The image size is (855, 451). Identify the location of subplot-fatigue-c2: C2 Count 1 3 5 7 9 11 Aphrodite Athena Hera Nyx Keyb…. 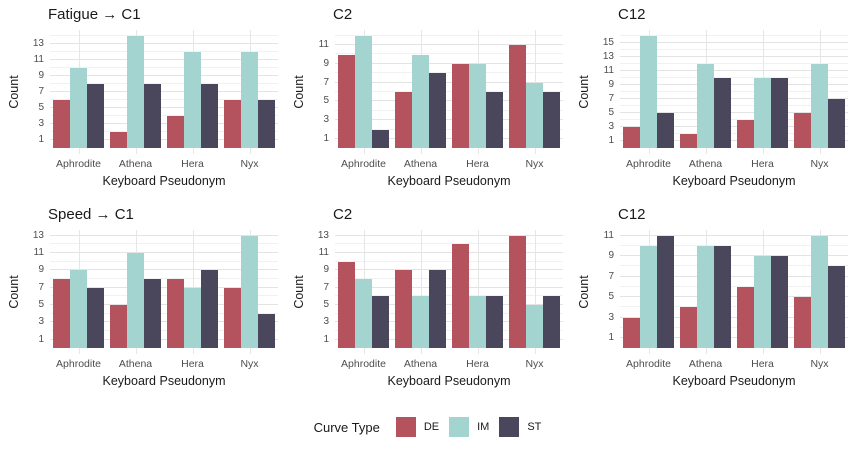
(427, 100).